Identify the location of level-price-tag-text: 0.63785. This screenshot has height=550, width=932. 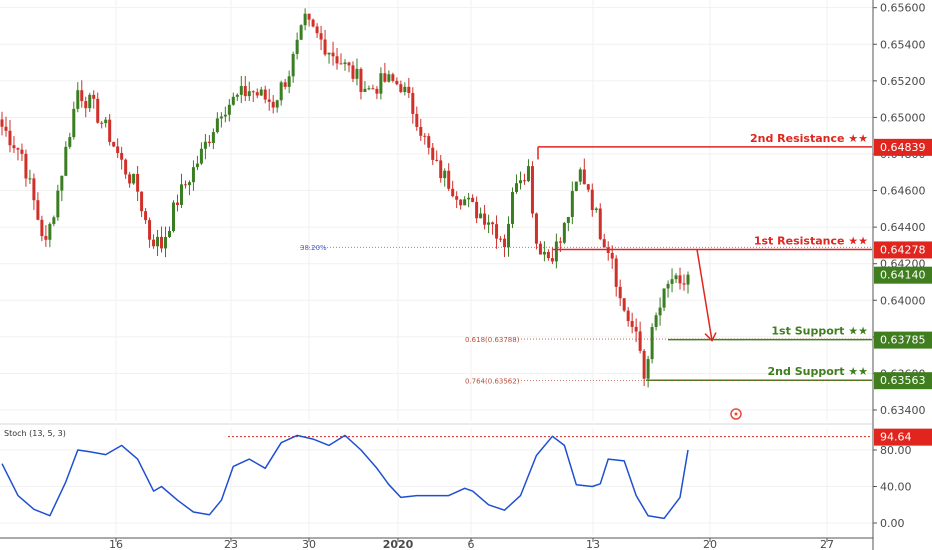
(903, 340).